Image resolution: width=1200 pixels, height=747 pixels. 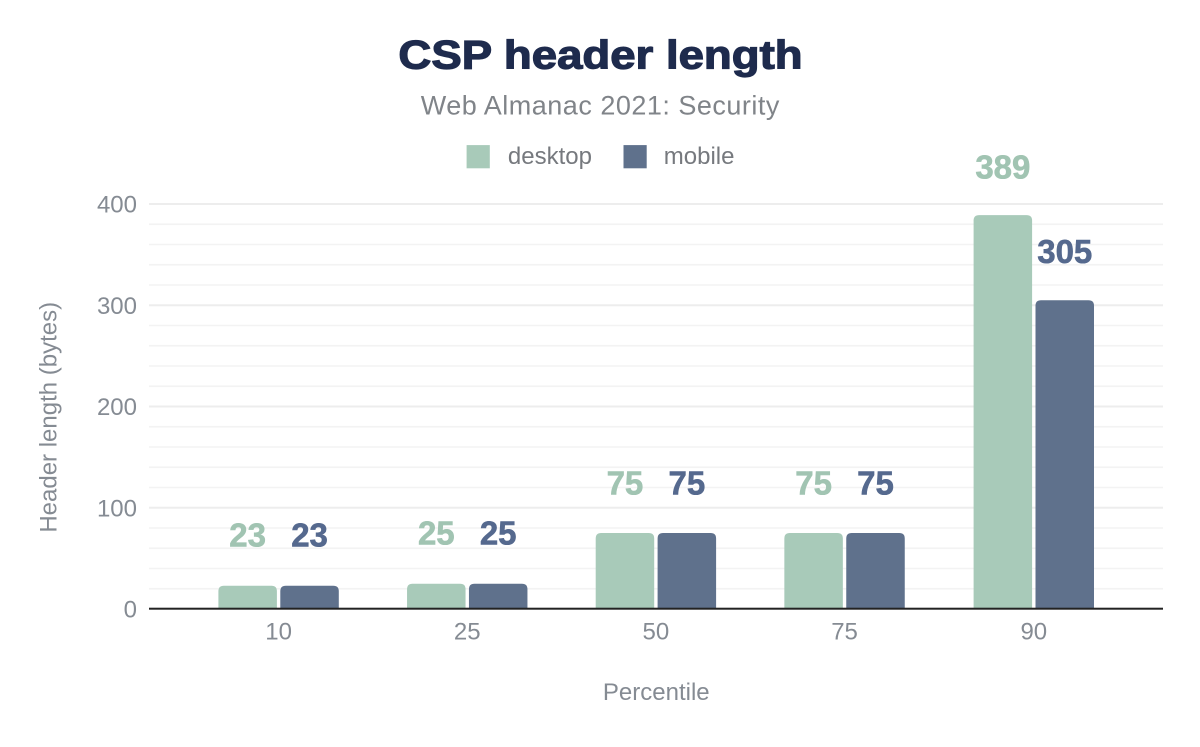 What do you see at coordinates (117, 407) in the screenshot?
I see `svg-text: 200` at bounding box center [117, 407].